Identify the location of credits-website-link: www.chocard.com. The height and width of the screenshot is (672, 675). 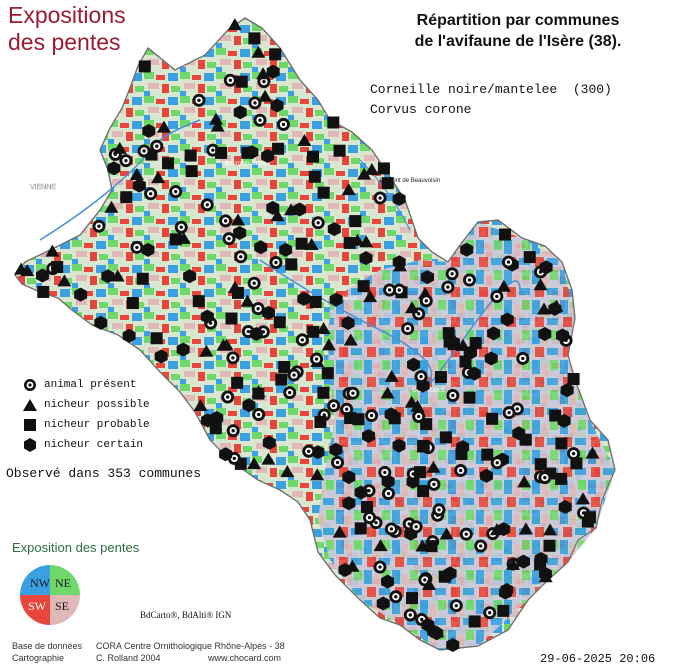
(245, 658).